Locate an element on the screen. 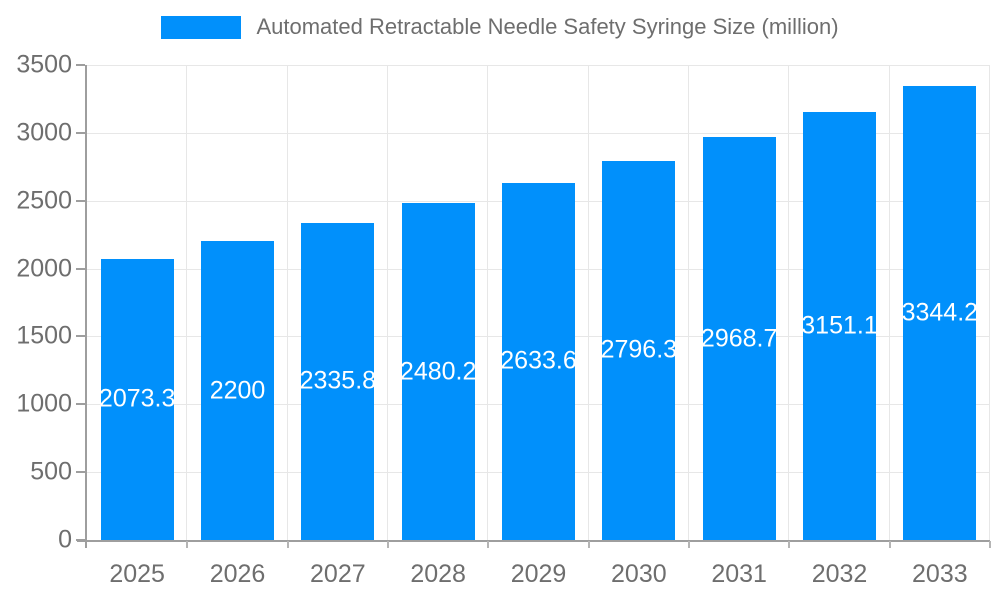  bar-2027 is located at coordinates (338, 381).